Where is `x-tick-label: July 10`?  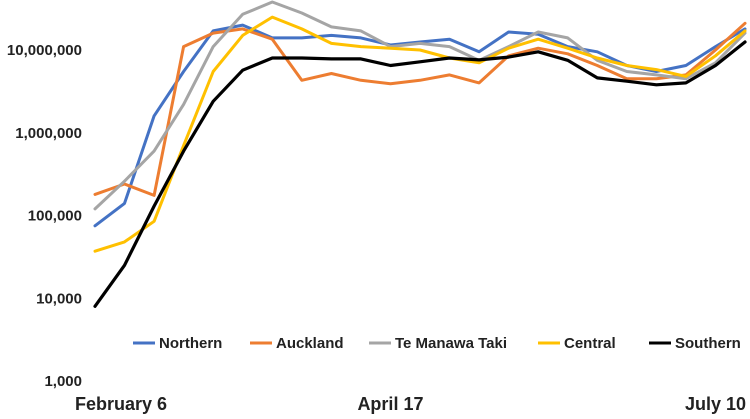 x-tick-label: July 10 is located at coordinates (715, 404).